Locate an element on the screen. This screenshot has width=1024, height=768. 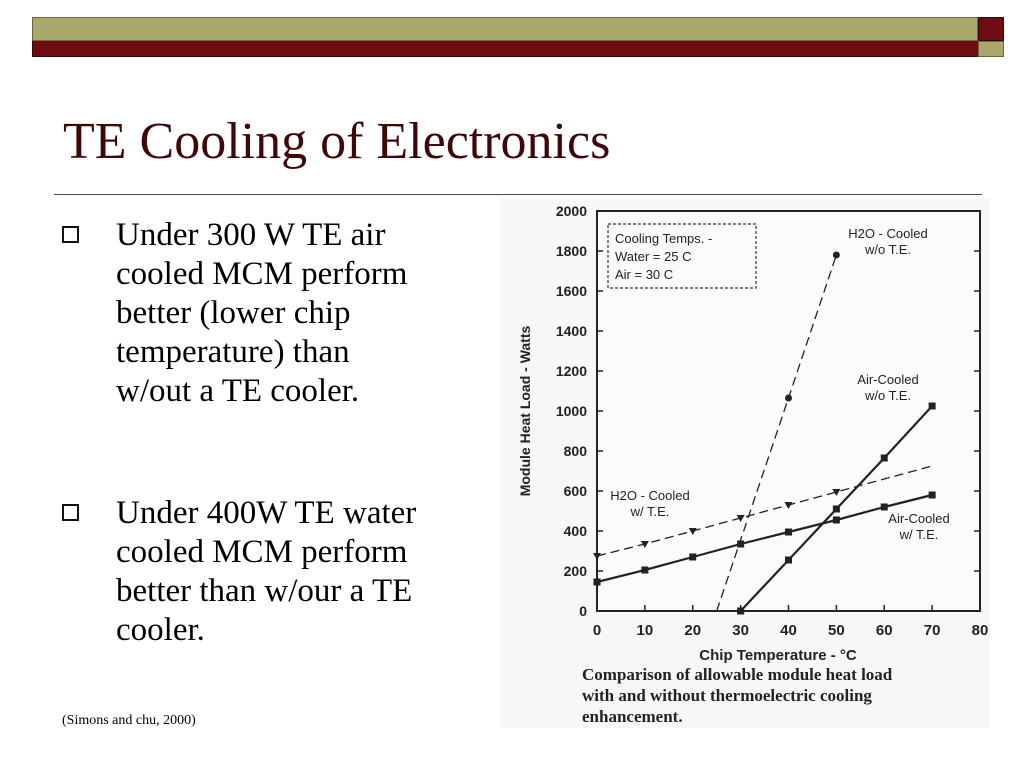
y-tick-label: 400 is located at coordinates (576, 531).